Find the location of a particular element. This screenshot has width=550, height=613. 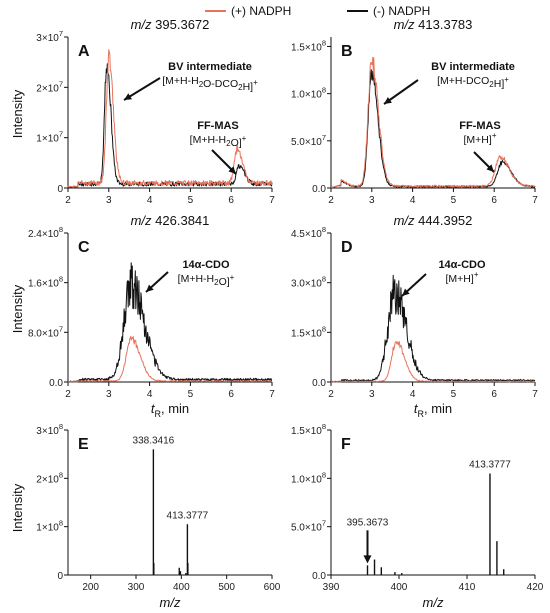

panel-title: m/z 444.3952 is located at coordinates (433, 220).